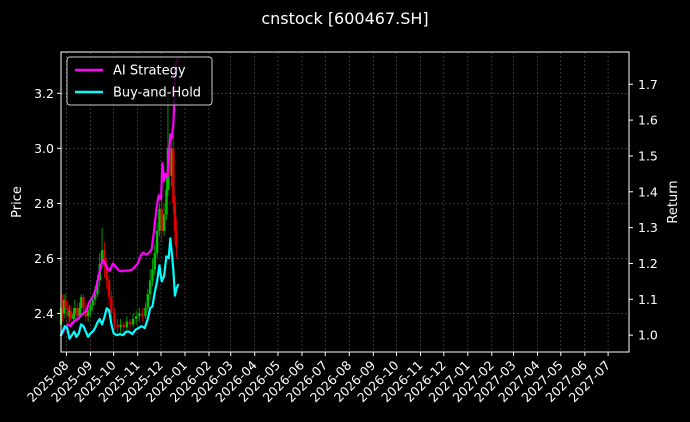 The height and width of the screenshot is (422, 690). I want to click on y-right-tick-label: 1.2, so click(648, 263).